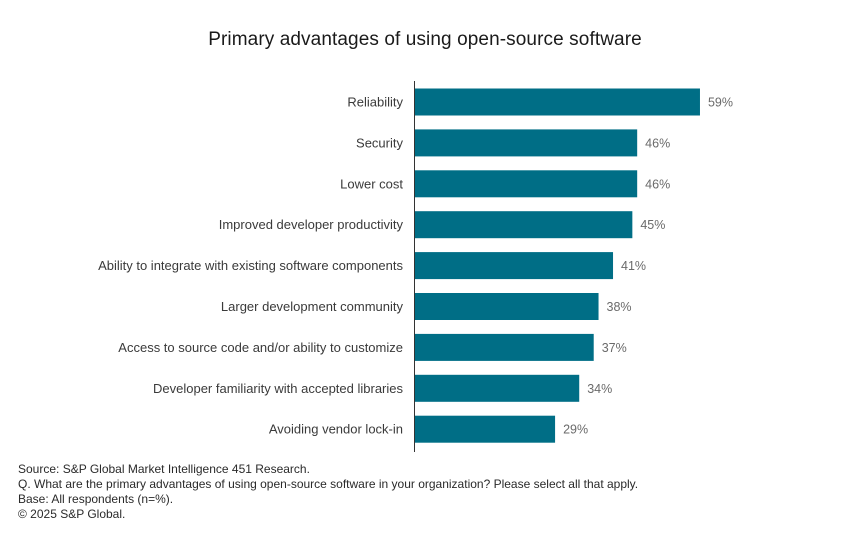  Describe the element at coordinates (375, 102) in the screenshot. I see `category-label: Reliability` at that location.